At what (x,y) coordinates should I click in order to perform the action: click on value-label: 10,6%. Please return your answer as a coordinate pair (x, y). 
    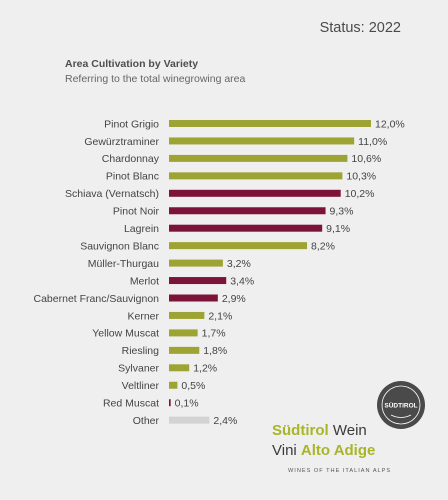
    Looking at the image, I should click on (366, 159).